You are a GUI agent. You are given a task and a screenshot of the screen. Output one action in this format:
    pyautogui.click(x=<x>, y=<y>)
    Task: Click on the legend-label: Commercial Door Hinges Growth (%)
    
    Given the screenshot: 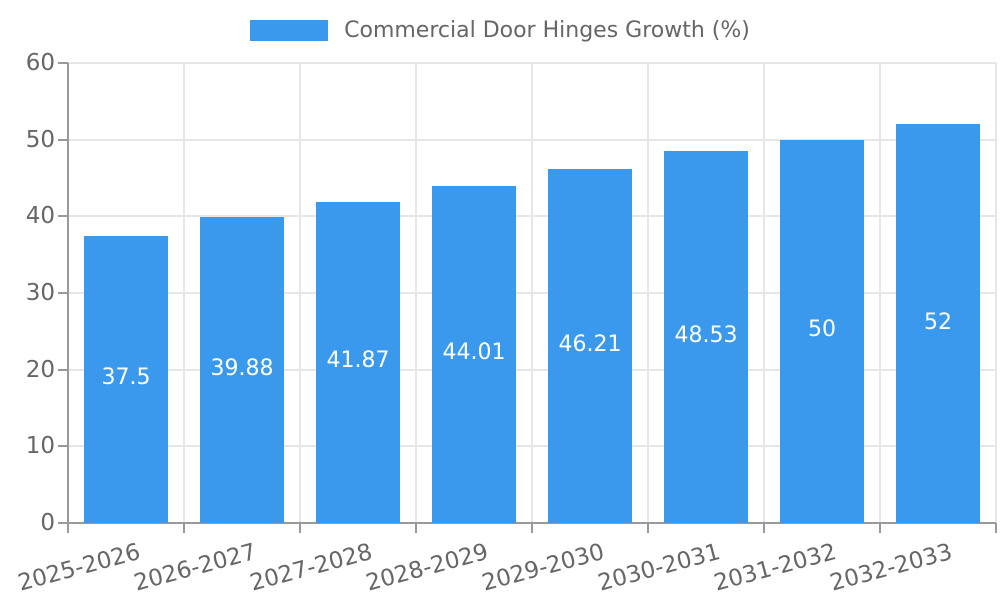 What is the action you would take?
    pyautogui.click(x=547, y=30)
    